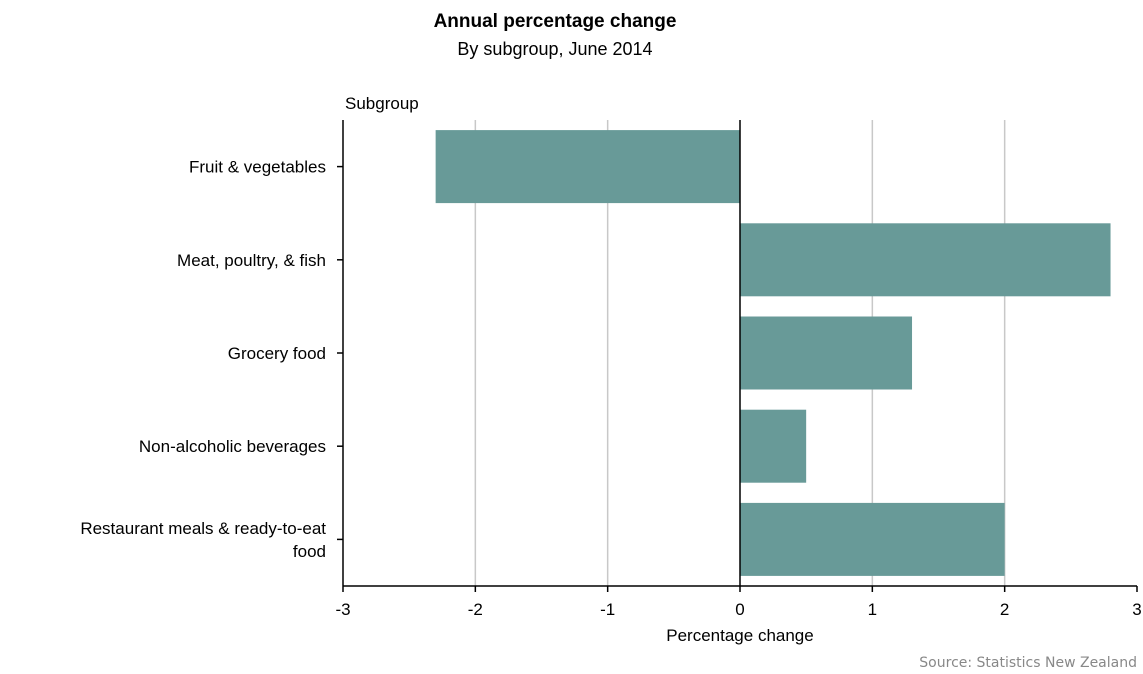 This screenshot has width=1143, height=674. I want to click on chart-title: Annual percentage change, so click(555, 21).